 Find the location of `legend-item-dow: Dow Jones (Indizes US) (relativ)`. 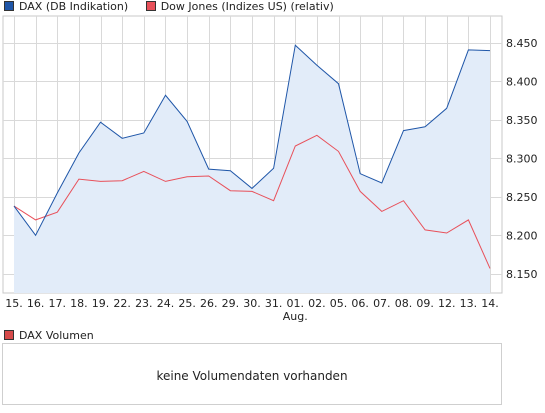

legend-item-dow: Dow Jones (Indizes US) (relativ) is located at coordinates (239, 6).